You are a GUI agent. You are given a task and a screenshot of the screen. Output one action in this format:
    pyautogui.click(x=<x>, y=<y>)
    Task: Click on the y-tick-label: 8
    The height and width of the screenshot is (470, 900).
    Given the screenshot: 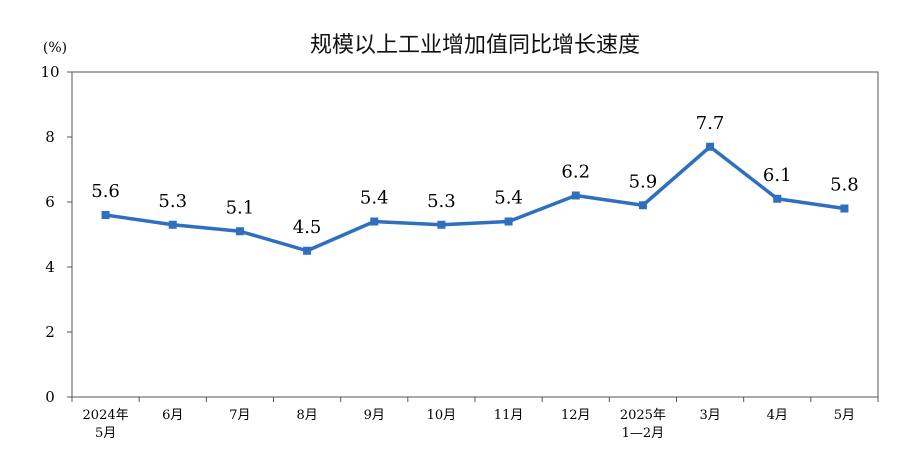 What is the action you would take?
    pyautogui.click(x=50, y=137)
    